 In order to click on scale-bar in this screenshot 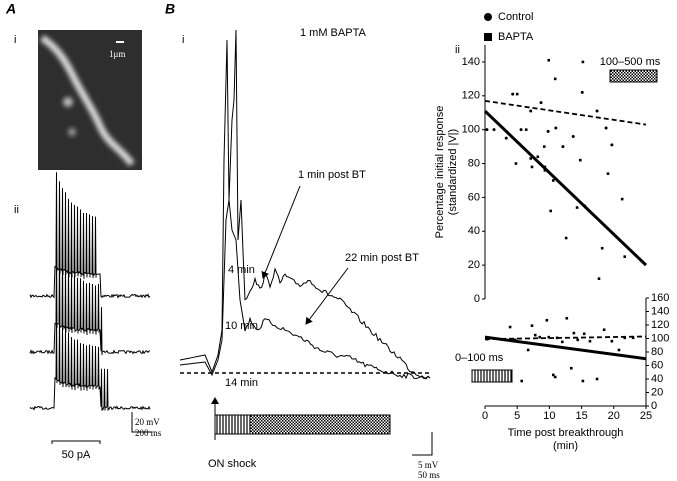, I will do `click(422, 444)`.